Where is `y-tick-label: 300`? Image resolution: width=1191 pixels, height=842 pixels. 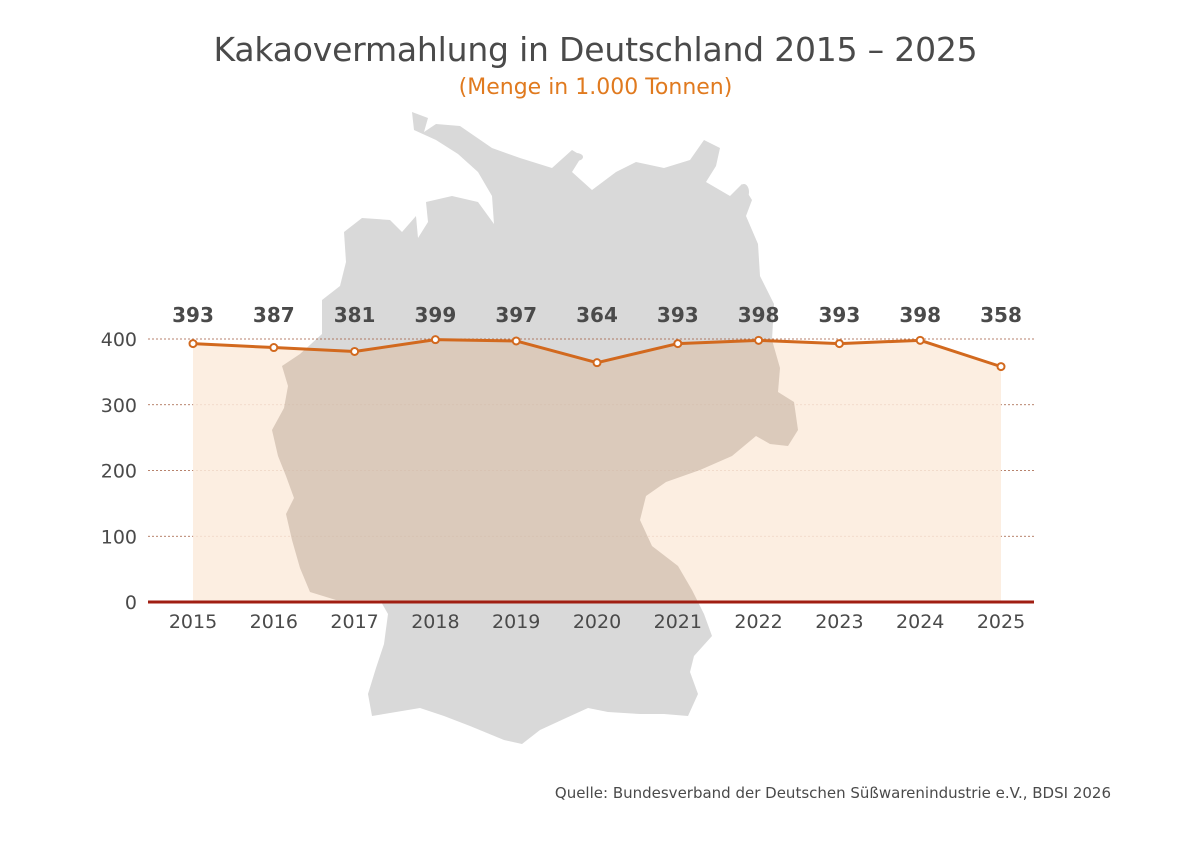
y-tick-label: 300 is located at coordinates (119, 406).